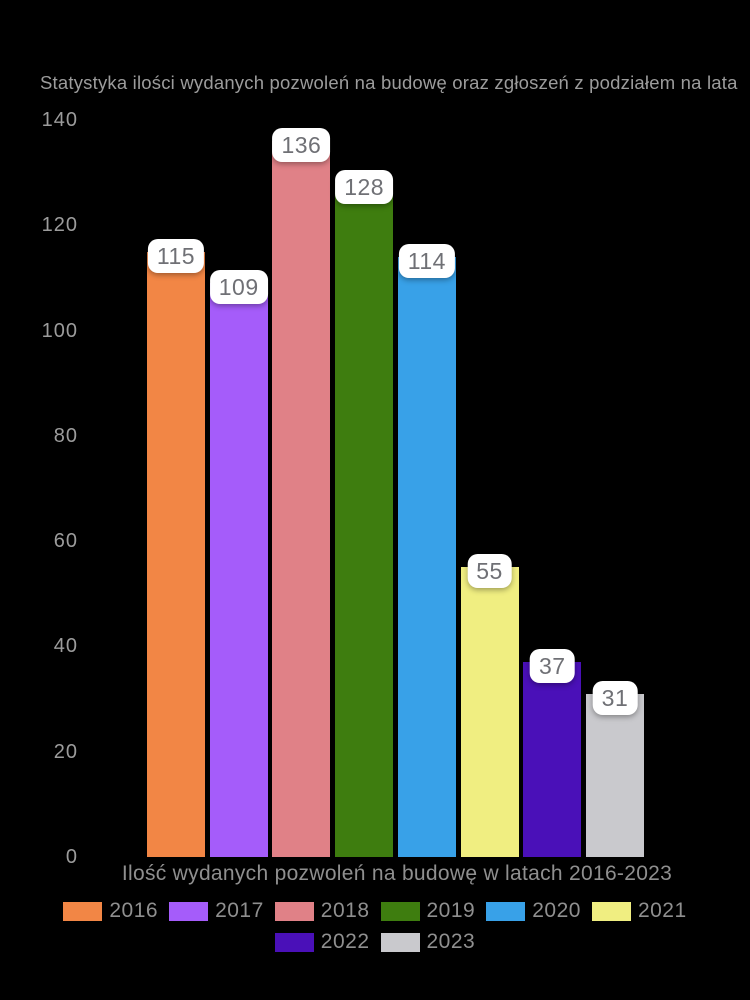 This screenshot has width=750, height=1000. I want to click on y-tick-label: 120, so click(59, 225).